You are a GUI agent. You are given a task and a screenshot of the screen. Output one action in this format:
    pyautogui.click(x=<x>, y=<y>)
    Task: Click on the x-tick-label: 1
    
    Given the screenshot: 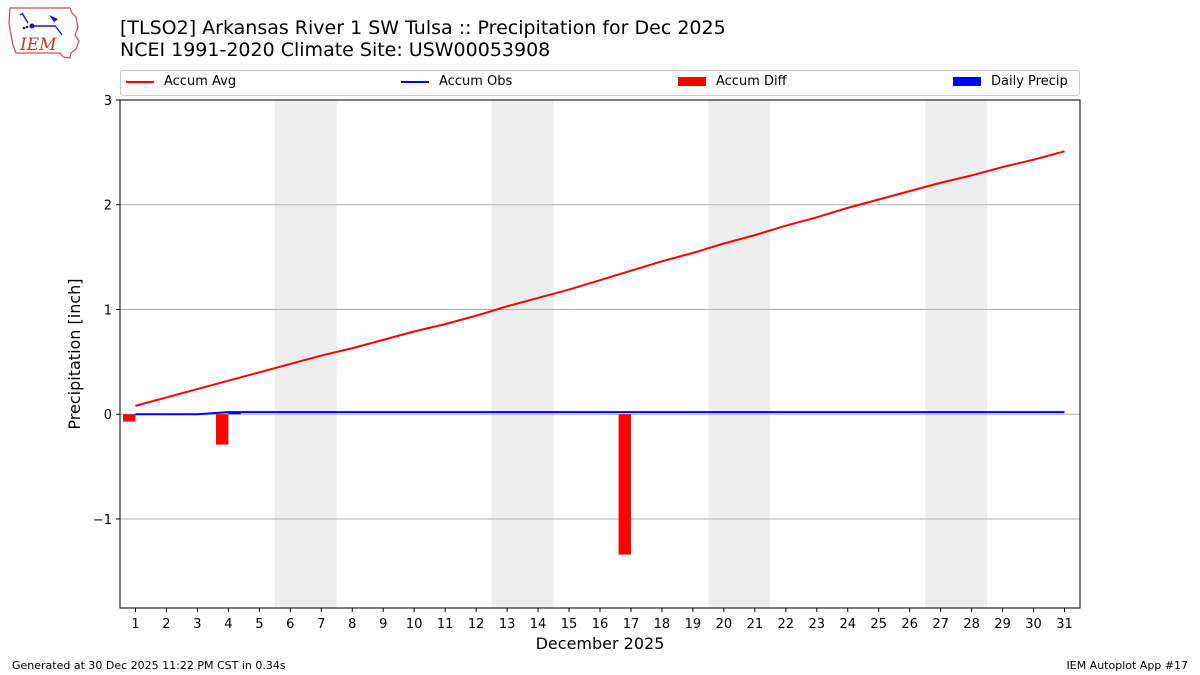 What is the action you would take?
    pyautogui.click(x=135, y=624)
    